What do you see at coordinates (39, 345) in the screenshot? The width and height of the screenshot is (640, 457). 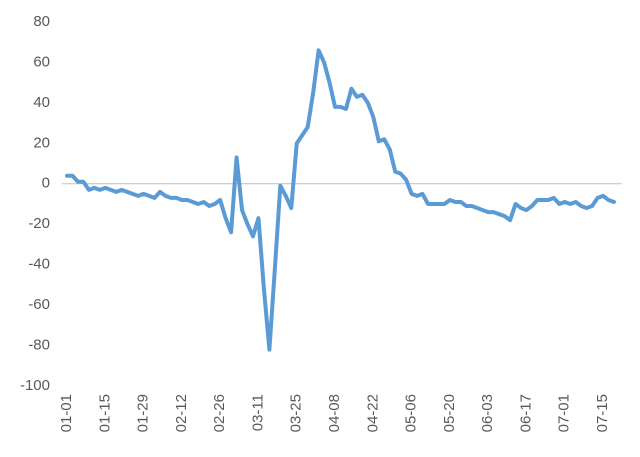 I see `y-tick-label: -80` at bounding box center [39, 345].